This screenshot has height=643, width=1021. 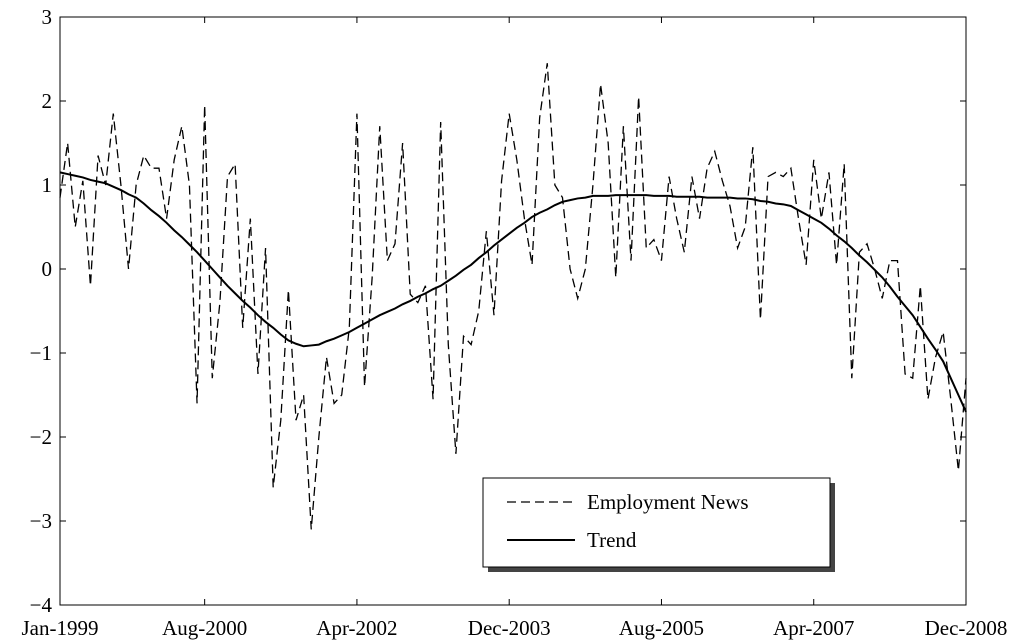 I want to click on x-tick-label: Dec-2003, so click(x=509, y=628).